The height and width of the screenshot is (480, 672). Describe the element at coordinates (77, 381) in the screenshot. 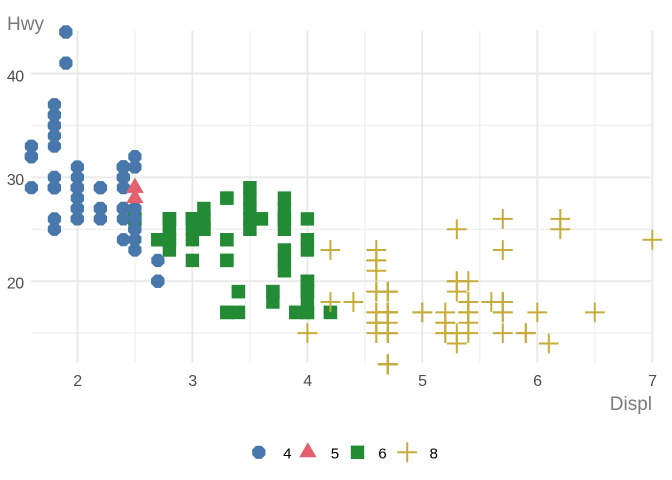

I see `svg-text: 2` at that location.